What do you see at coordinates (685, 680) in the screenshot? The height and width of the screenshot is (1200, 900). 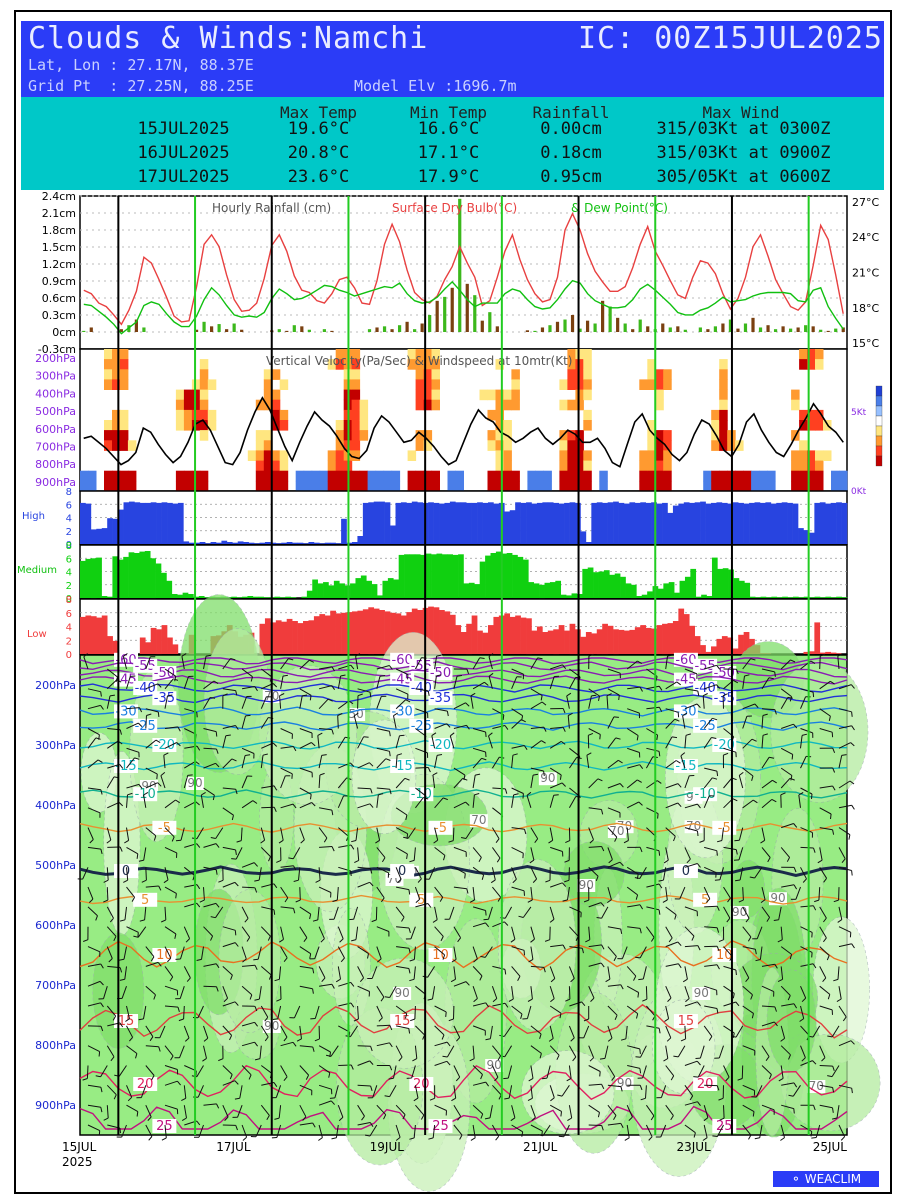 I see `temperature-label: -45` at bounding box center [685, 680].